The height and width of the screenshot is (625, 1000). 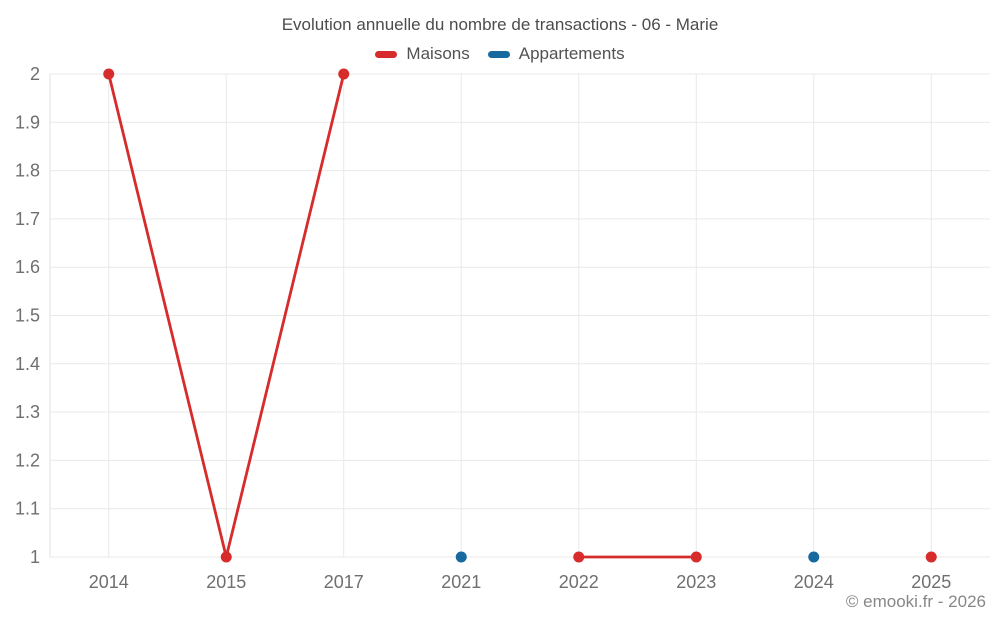 I want to click on copyright-text: © emooki.fr - 2026, so click(x=915, y=601).